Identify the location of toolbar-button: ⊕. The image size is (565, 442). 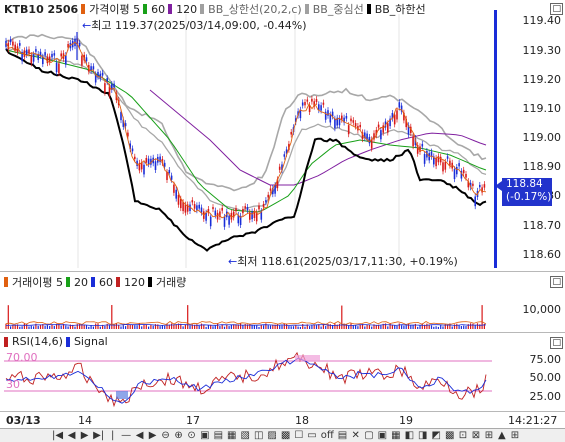
(178, 435).